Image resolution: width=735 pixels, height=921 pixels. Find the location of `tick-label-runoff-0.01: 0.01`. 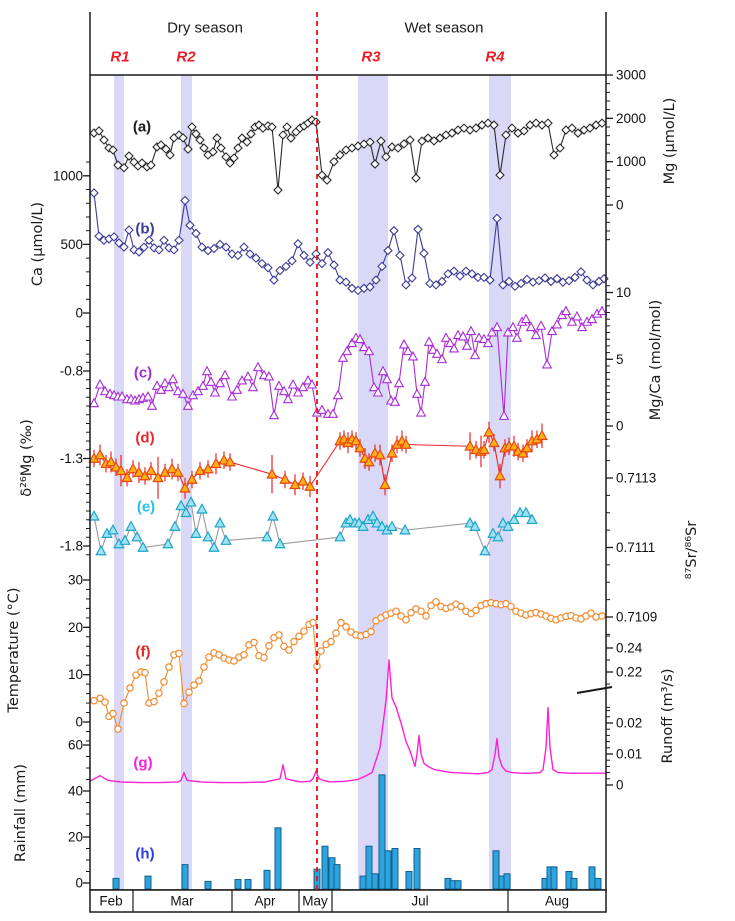

tick-label-runoff-0.01: 0.01 is located at coordinates (629, 754).